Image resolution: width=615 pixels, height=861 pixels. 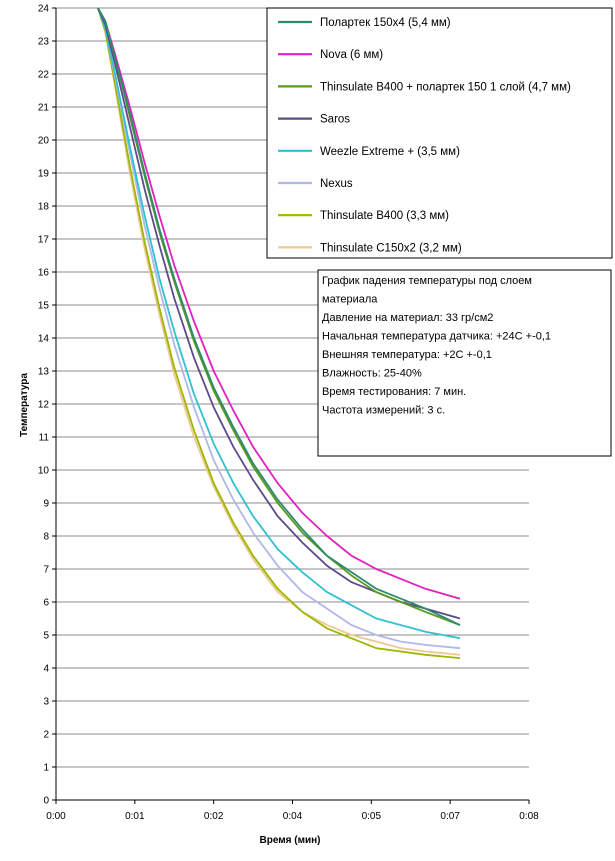 I want to click on y-tick-label: 13, so click(x=44, y=372).